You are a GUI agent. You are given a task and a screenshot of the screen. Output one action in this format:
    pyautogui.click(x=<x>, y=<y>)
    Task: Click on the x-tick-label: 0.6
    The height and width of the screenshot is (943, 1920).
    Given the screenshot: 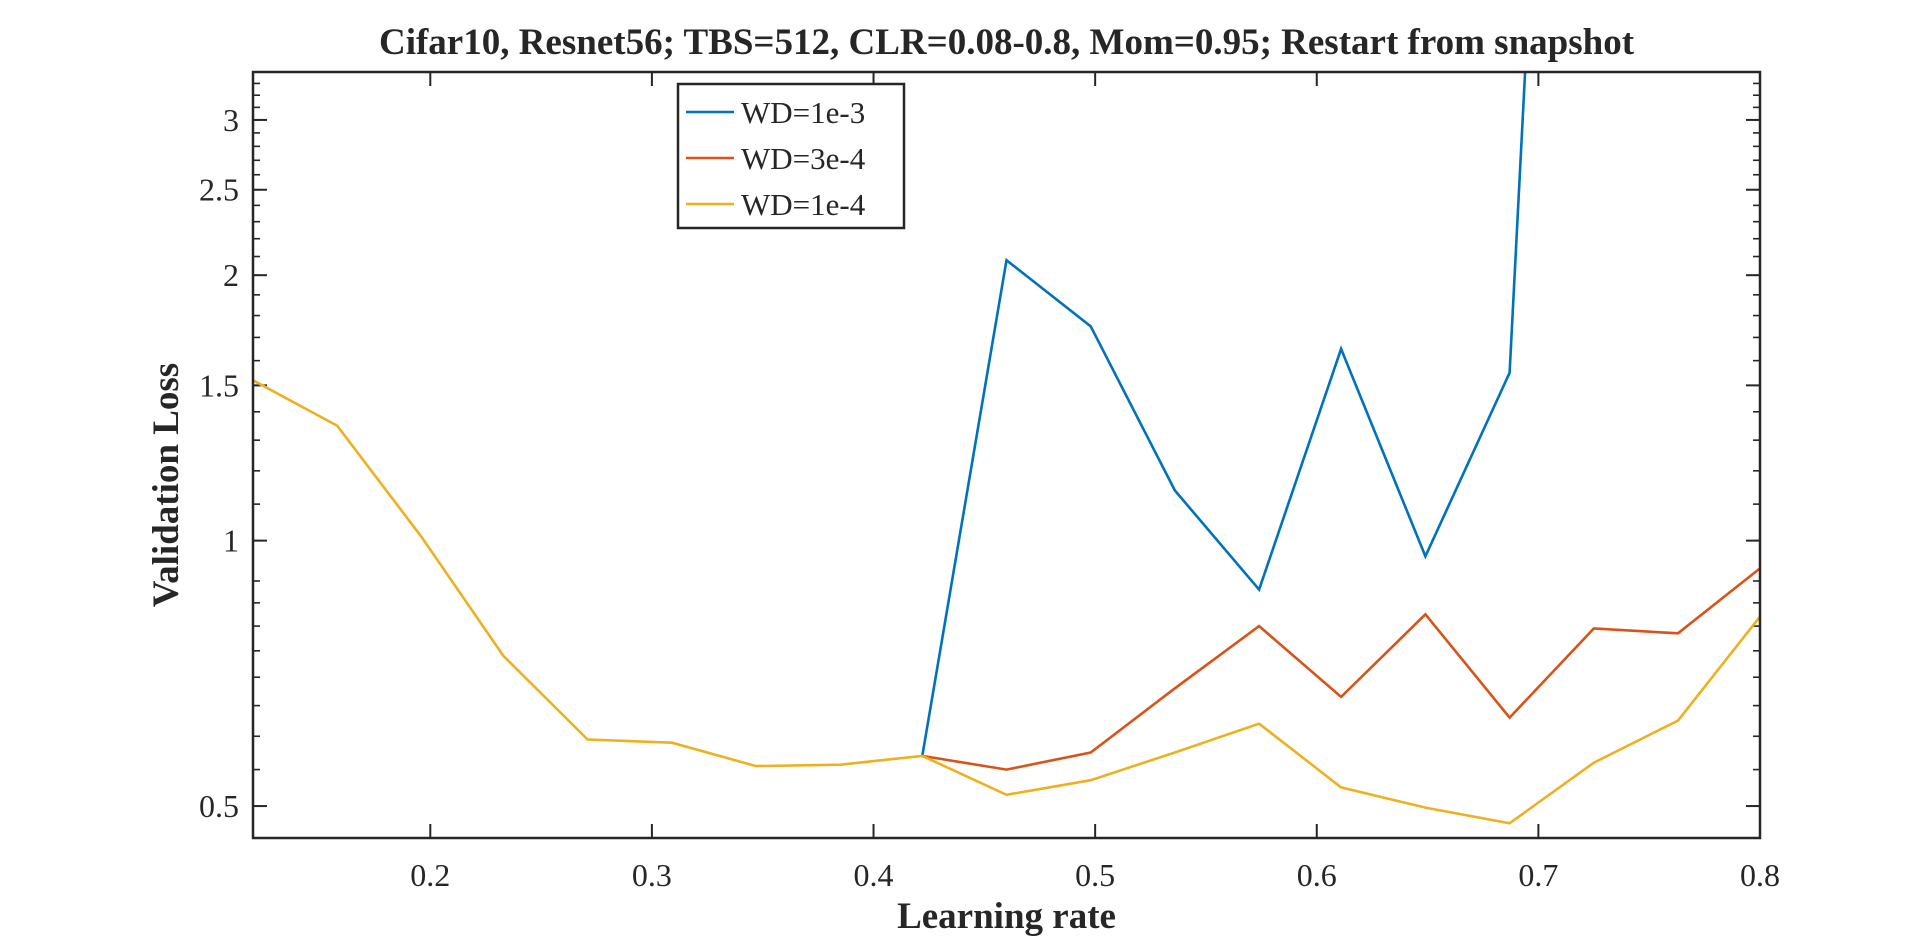 What is the action you would take?
    pyautogui.click(x=1317, y=875)
    